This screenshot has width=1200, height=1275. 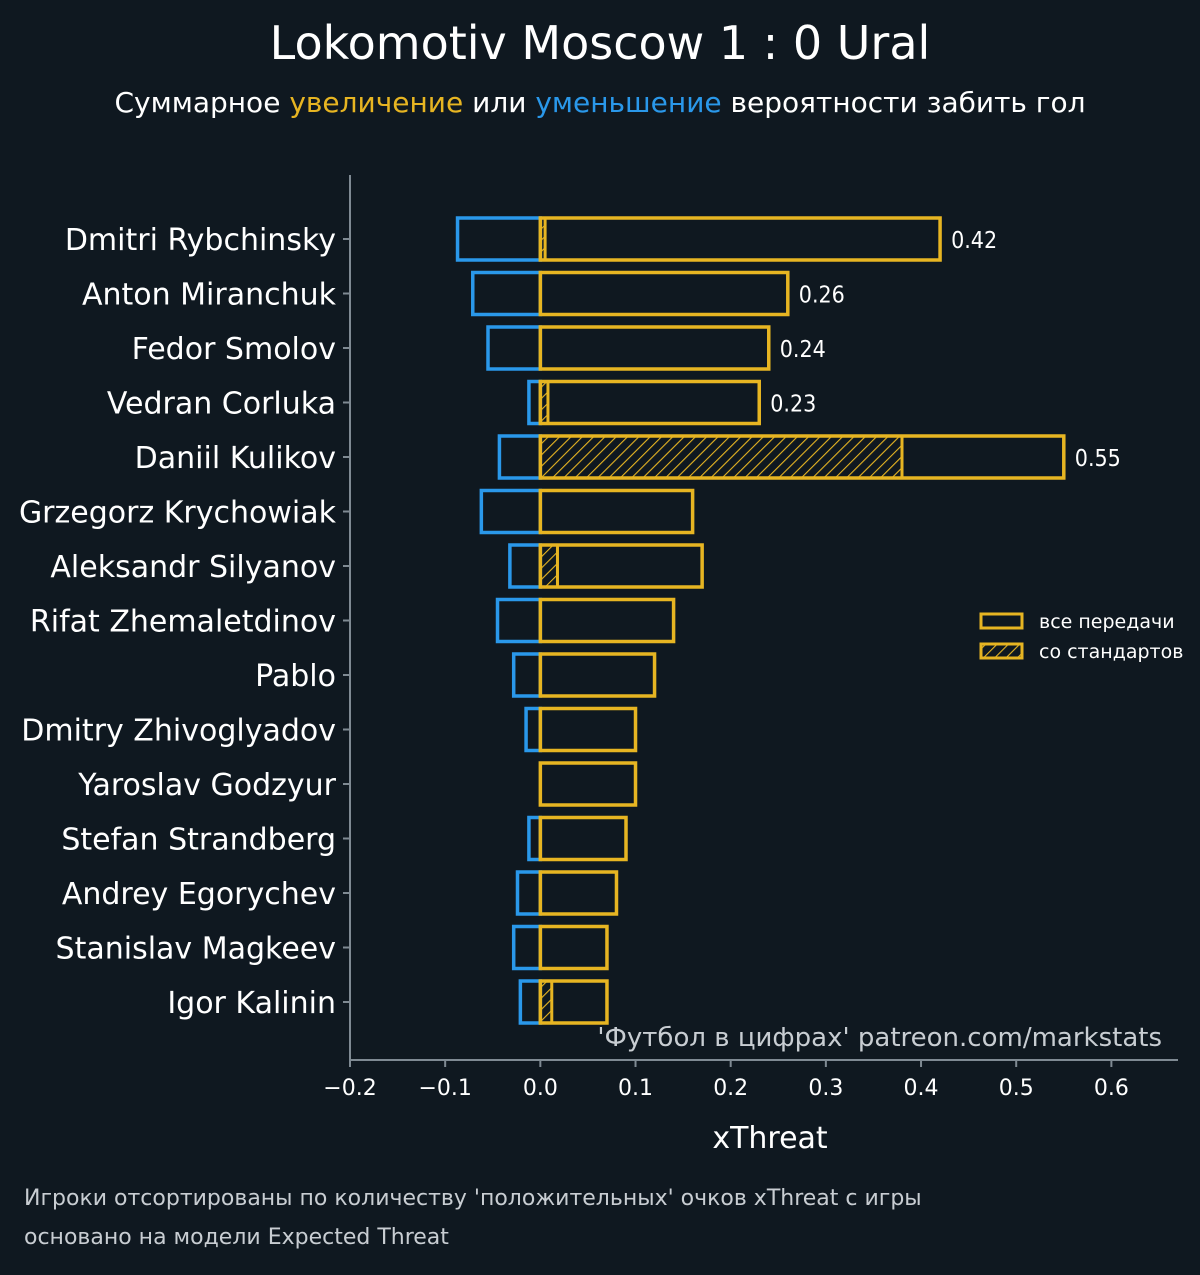 I want to click on legend-swatch-set-pieces, so click(x=1001, y=651).